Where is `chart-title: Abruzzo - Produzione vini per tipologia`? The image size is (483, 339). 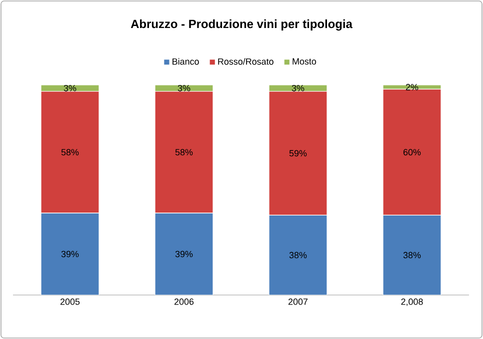 chart-title: Abruzzo - Produzione vini per tipologia is located at coordinates (241, 25).